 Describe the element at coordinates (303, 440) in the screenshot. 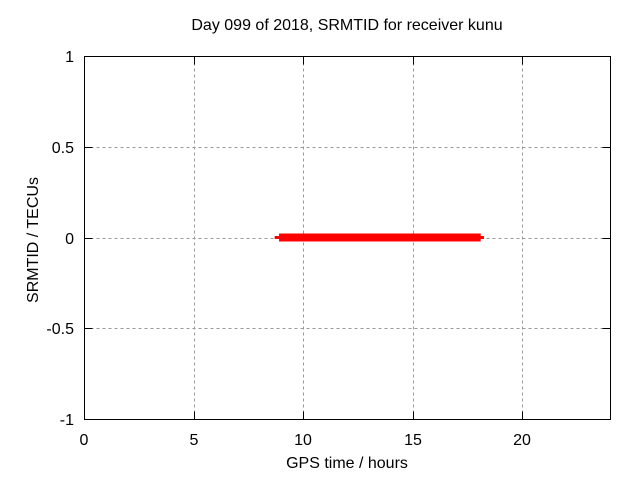

I see `x-tick-label: 10` at that location.